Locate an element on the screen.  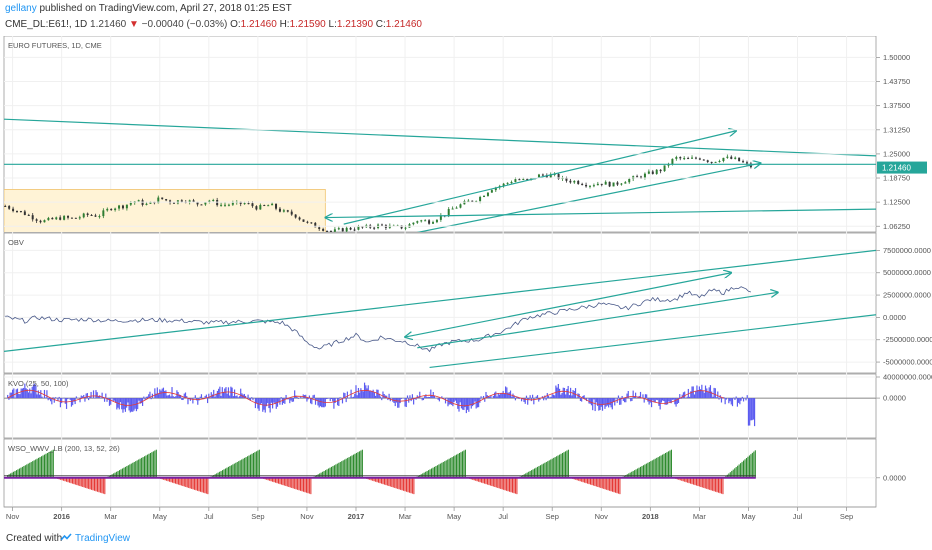
created-with-label: Created with is located at coordinates (34, 538).